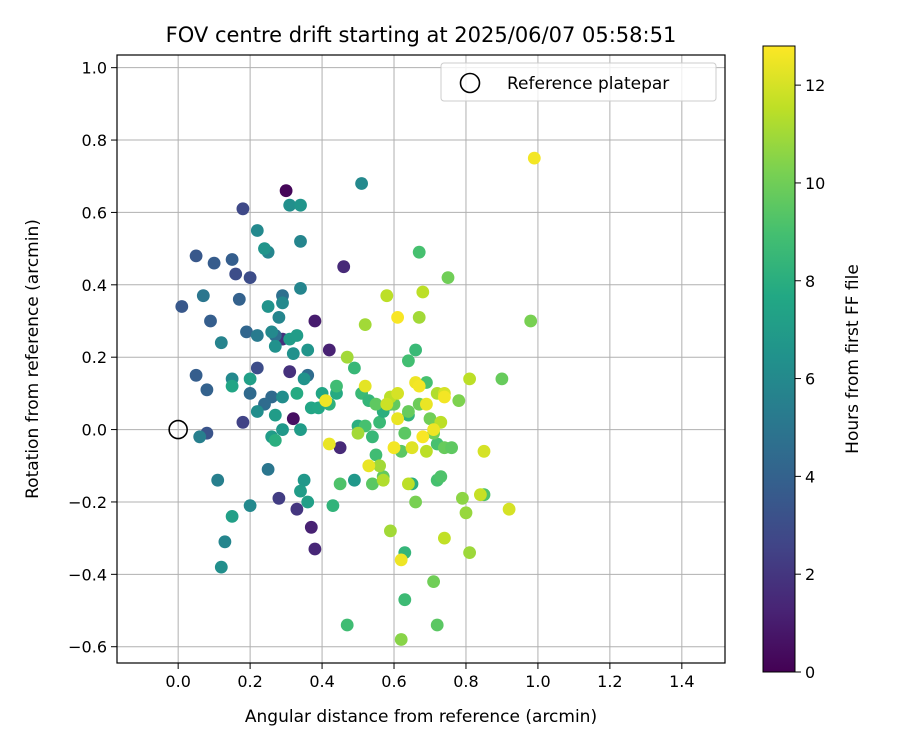 The height and width of the screenshot is (750, 900). I want to click on colorbar-gradient, so click(779, 359).